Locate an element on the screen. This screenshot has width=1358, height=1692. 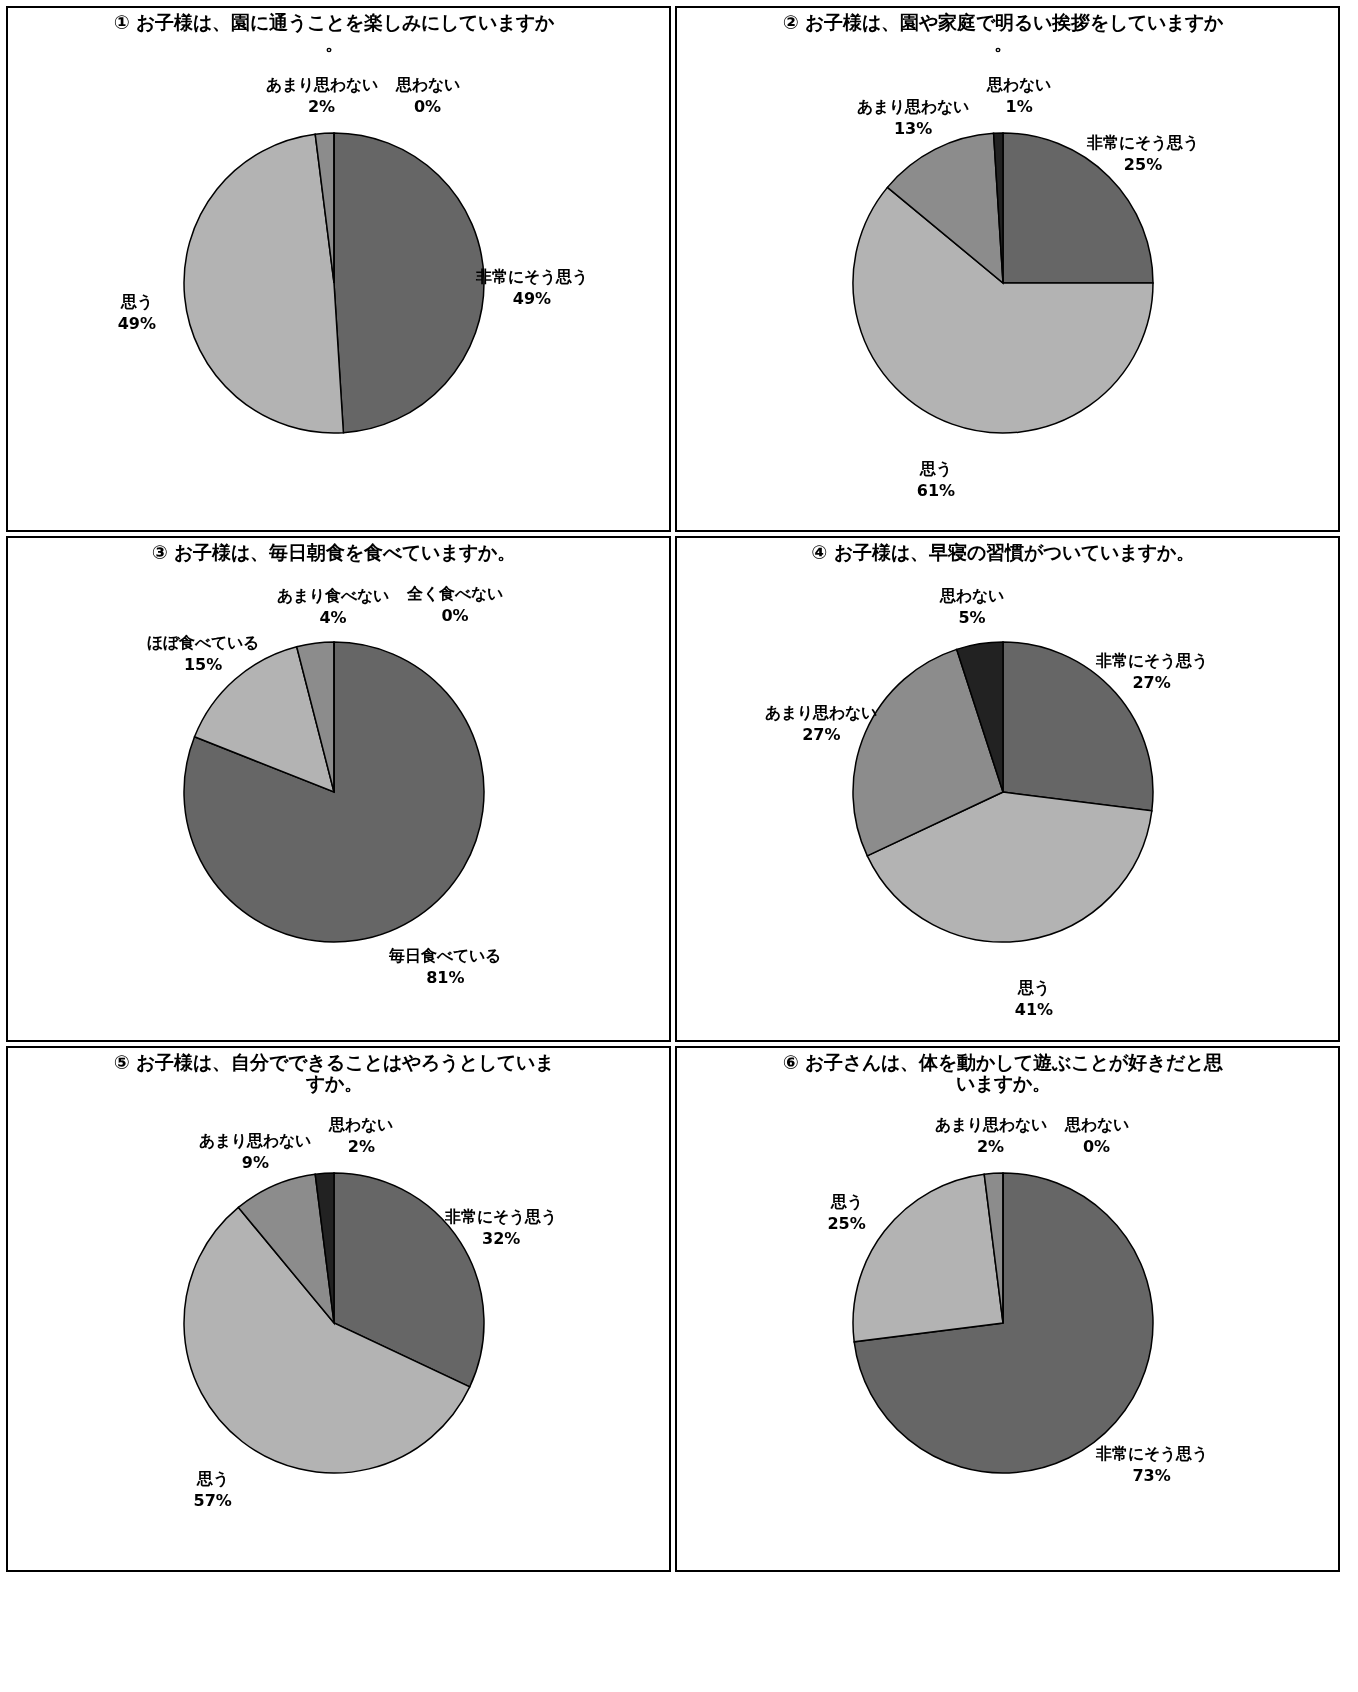
chart-title: ⑥ お子さんは、体を動かして遊ぶことが好きだと思いますか。 is located at coordinates (1003, 1072).